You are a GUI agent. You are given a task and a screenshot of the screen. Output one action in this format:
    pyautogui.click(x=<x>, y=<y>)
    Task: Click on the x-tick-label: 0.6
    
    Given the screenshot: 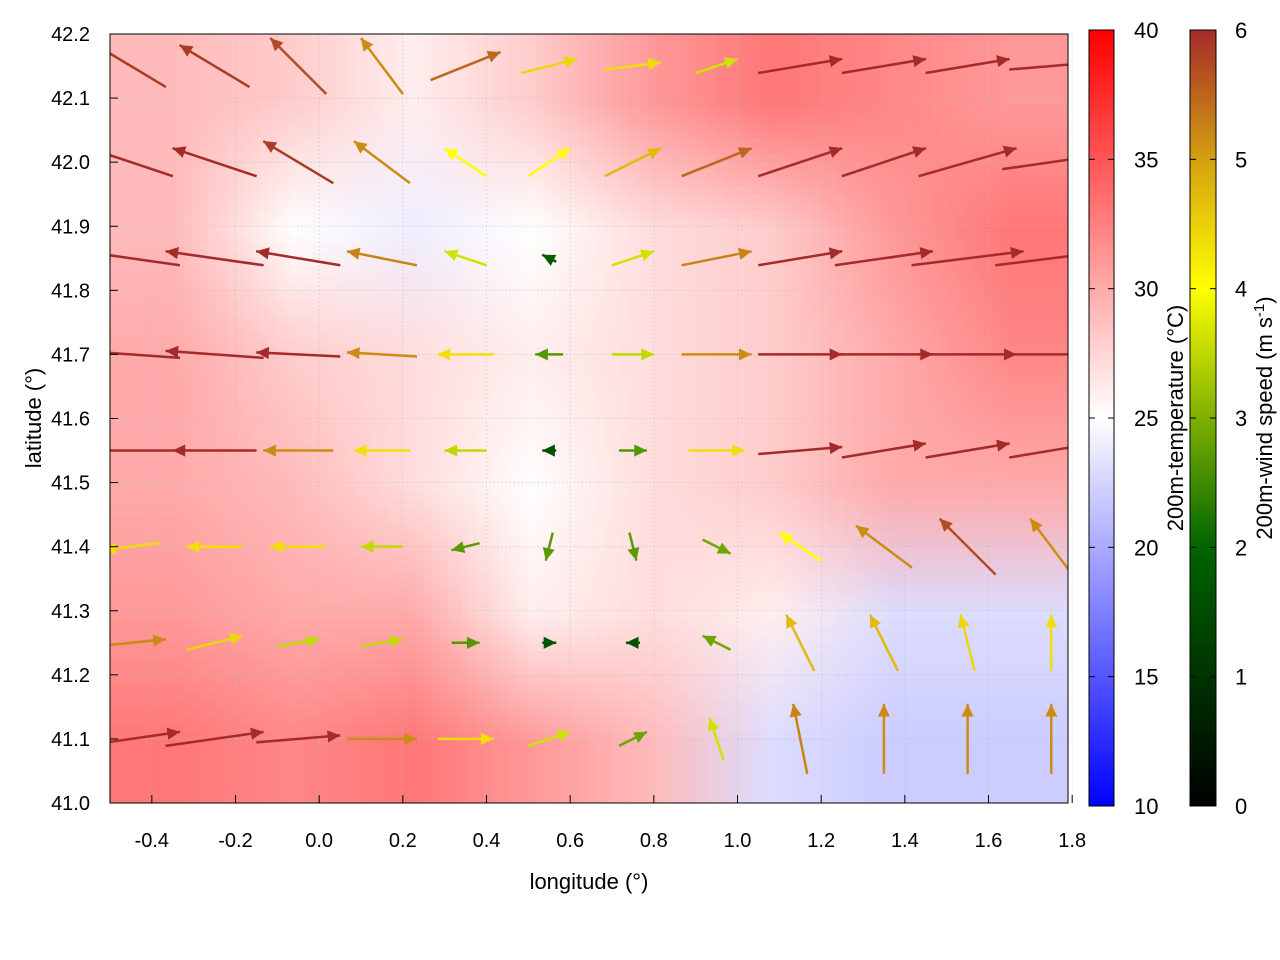 What is the action you would take?
    pyautogui.click(x=570, y=841)
    